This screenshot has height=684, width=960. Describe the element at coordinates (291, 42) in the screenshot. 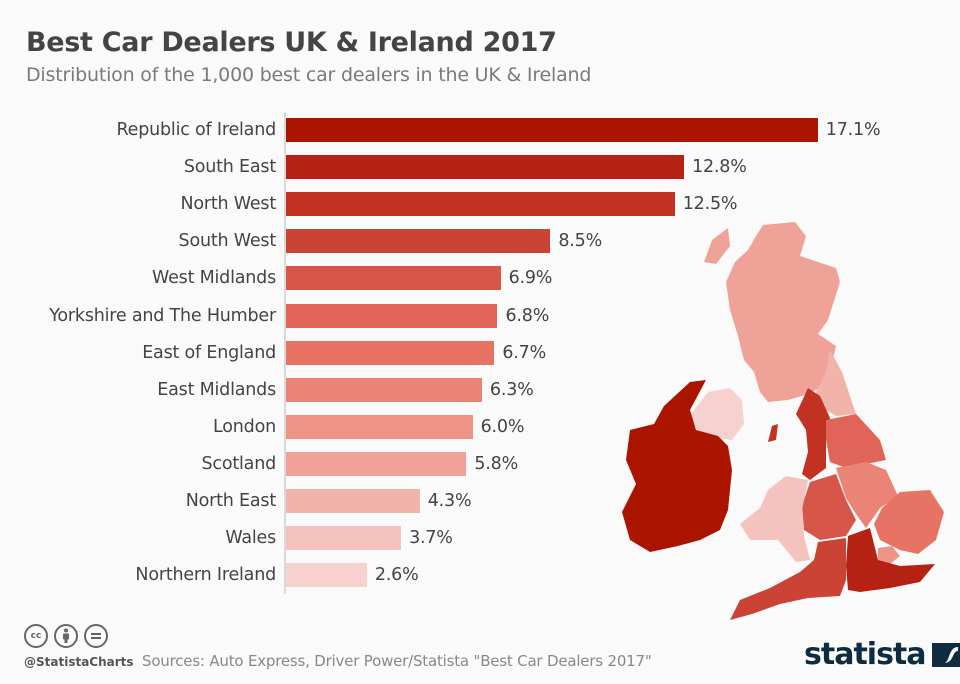

I see `chart-title: Best Car Dealers UK & Ireland 2017` at that location.